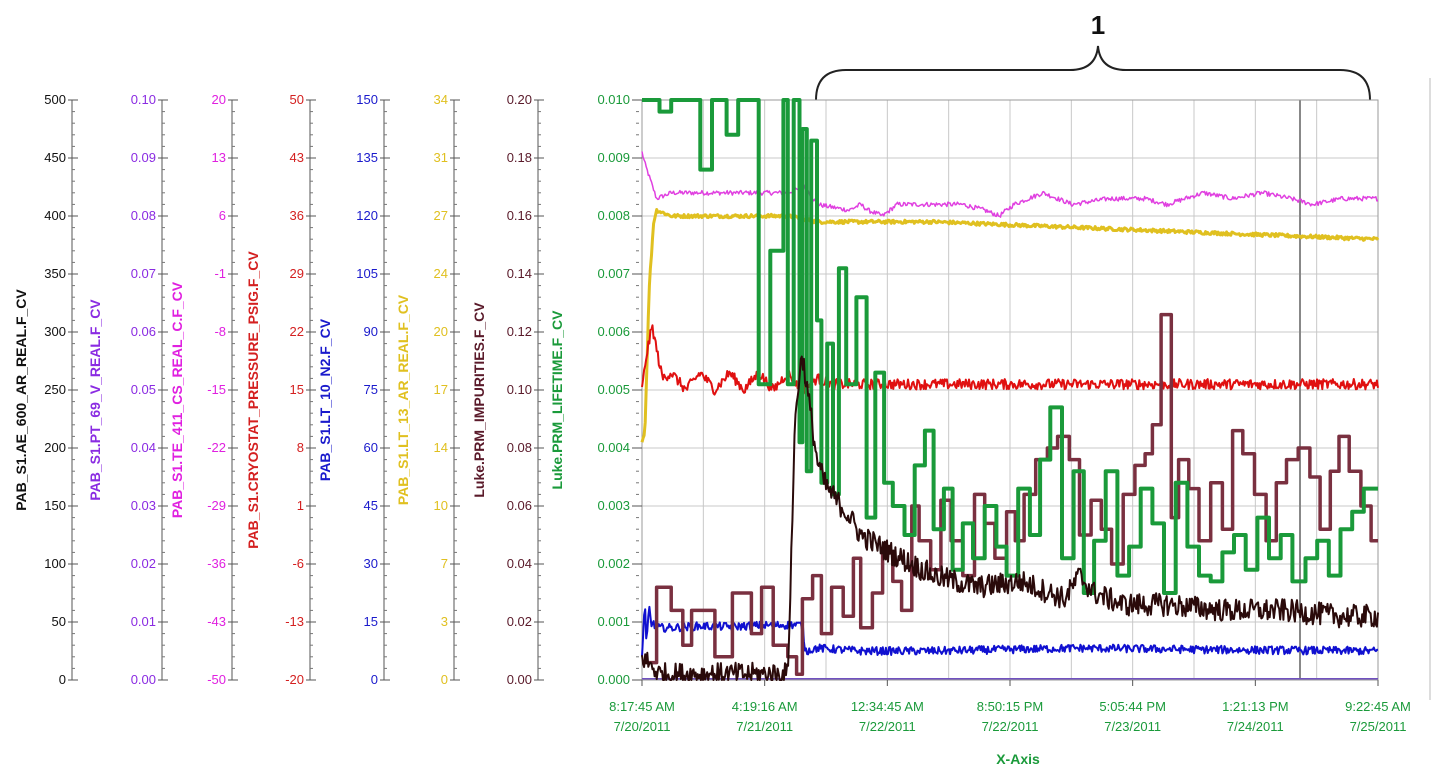 The height and width of the screenshot is (770, 1442). I want to click on callout-group: 1, so click(1093, 55).